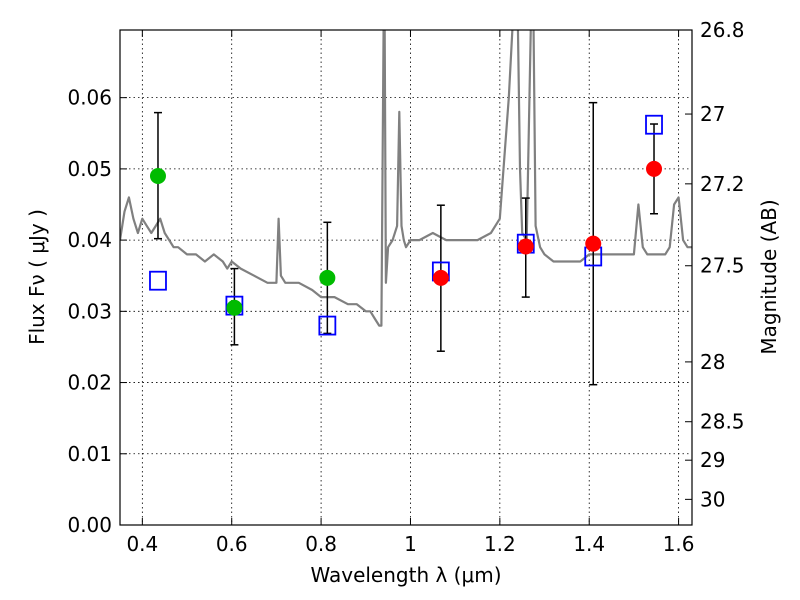  I want to click on x-tick-label: 0.6, so click(232, 544).